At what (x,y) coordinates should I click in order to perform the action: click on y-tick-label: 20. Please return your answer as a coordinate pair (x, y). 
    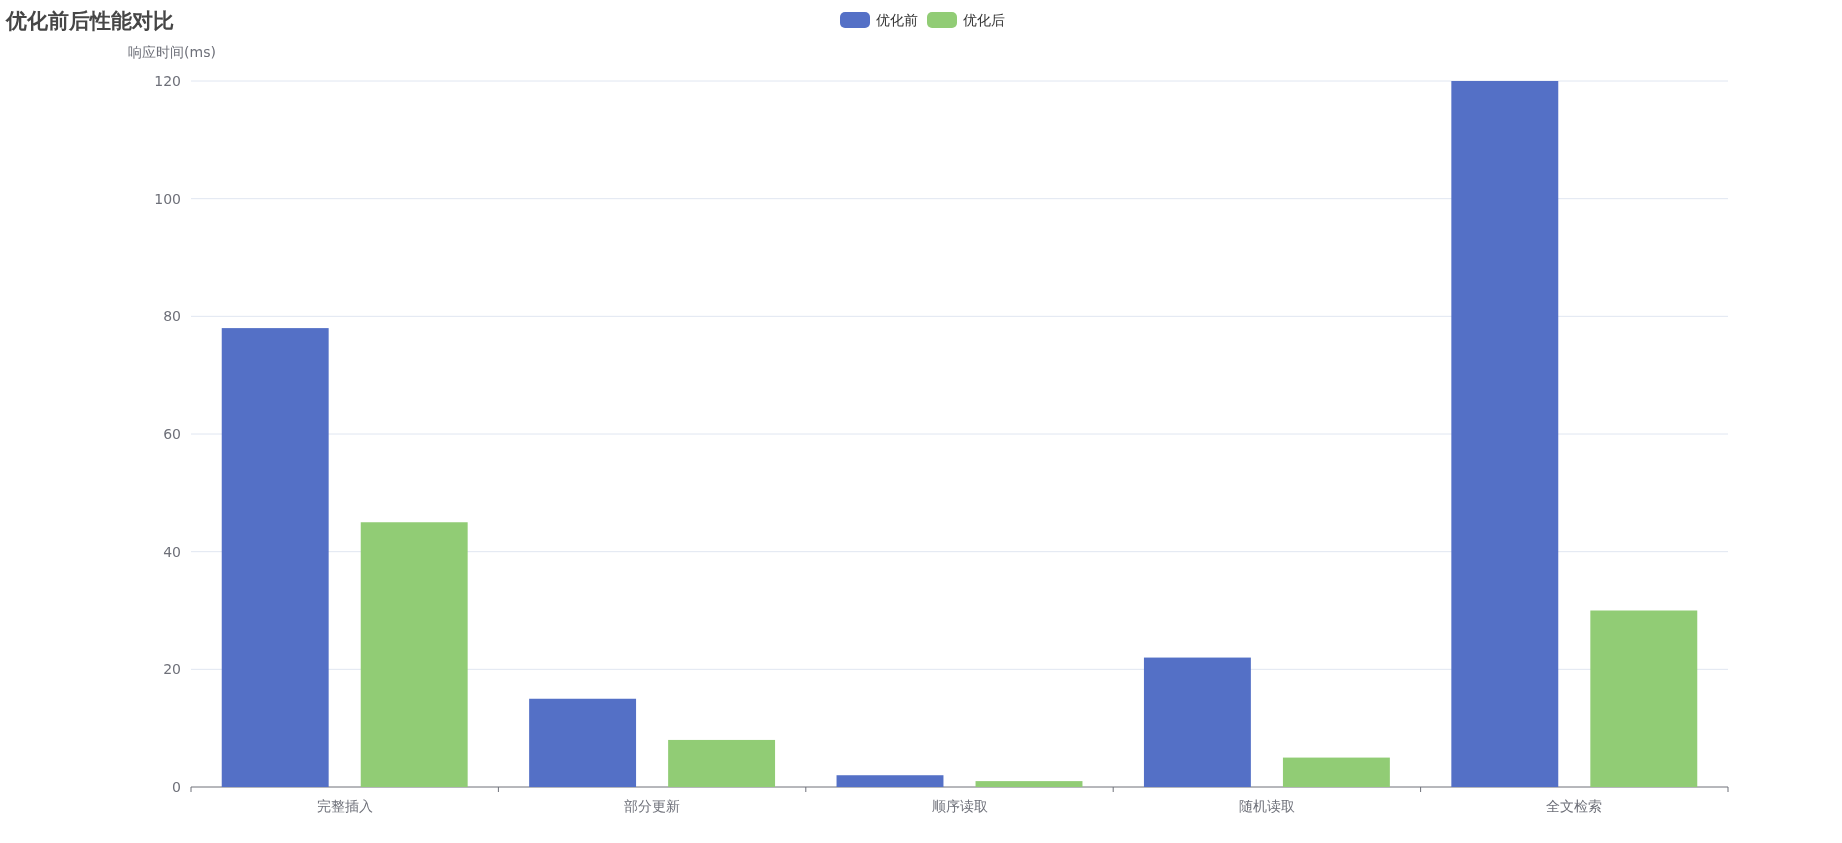
    Looking at the image, I should click on (172, 669).